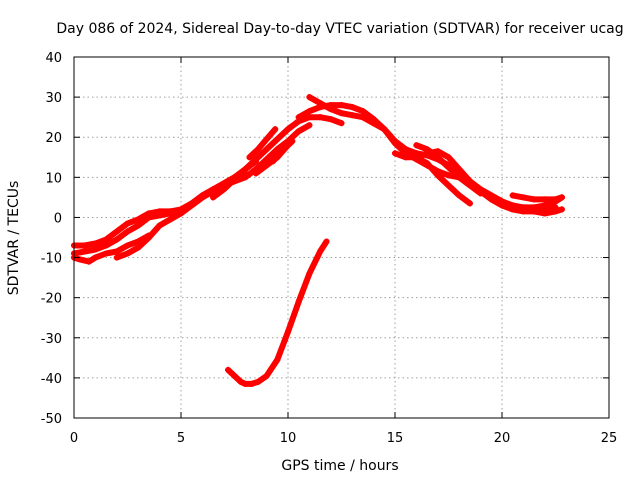 The image size is (640, 480). What do you see at coordinates (58, 218) in the screenshot?
I see `y-tick-label: 0` at bounding box center [58, 218].